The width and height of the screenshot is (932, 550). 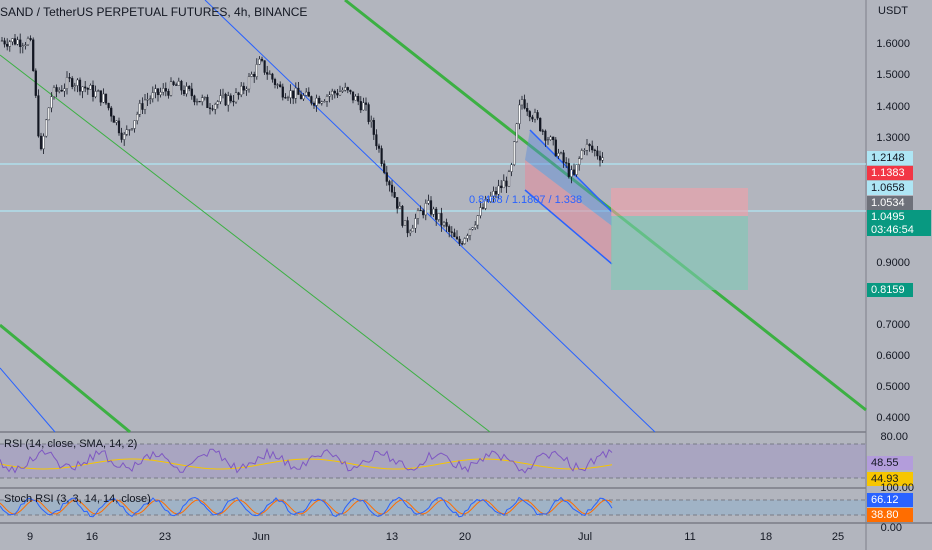 I want to click on rsi-value-tag: 48.55, so click(x=890, y=463).